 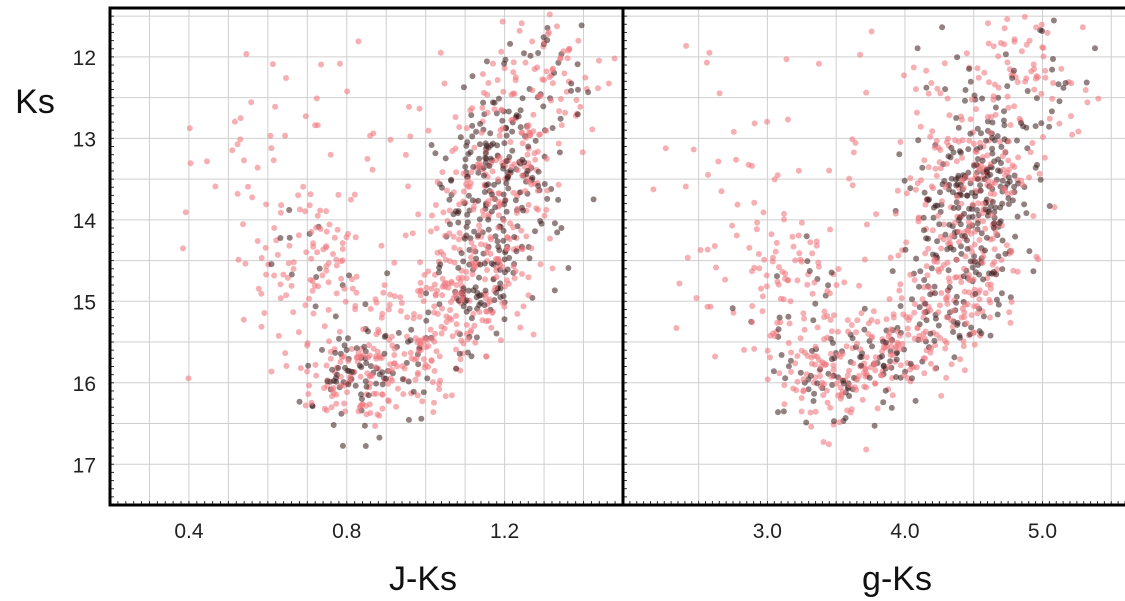 I want to click on x-tick-label: 4.0, so click(x=904, y=531).